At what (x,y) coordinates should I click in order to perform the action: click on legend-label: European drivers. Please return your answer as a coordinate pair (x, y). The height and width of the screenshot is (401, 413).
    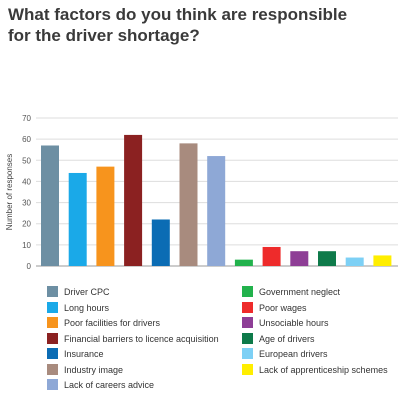
    Looking at the image, I should click on (293, 354).